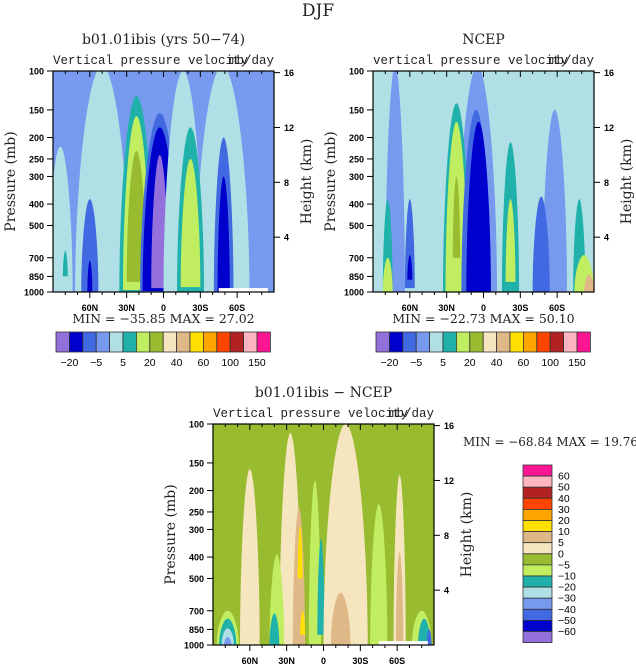  What do you see at coordinates (397, 660) in the screenshot?
I see `x-tick-label: 60S` at bounding box center [397, 660].